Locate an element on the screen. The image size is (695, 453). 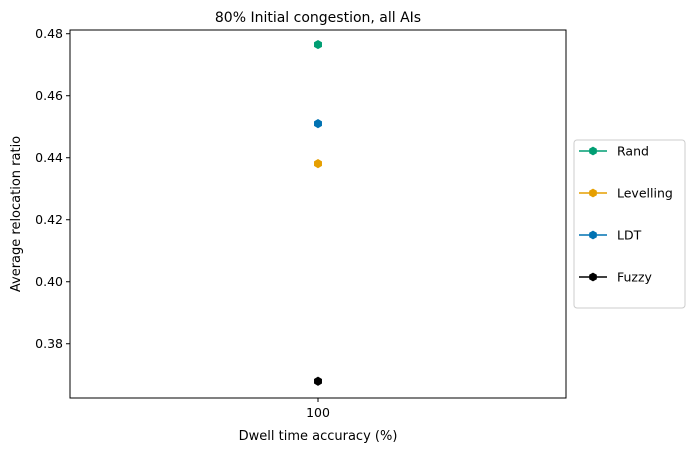
legend-label: Levelling is located at coordinates (645, 193).